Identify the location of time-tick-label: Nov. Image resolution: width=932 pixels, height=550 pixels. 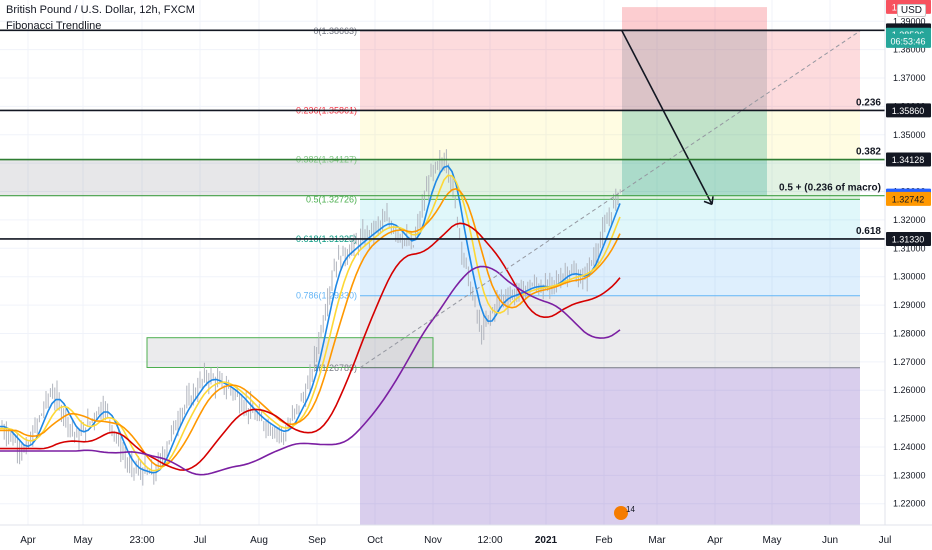
(433, 540).